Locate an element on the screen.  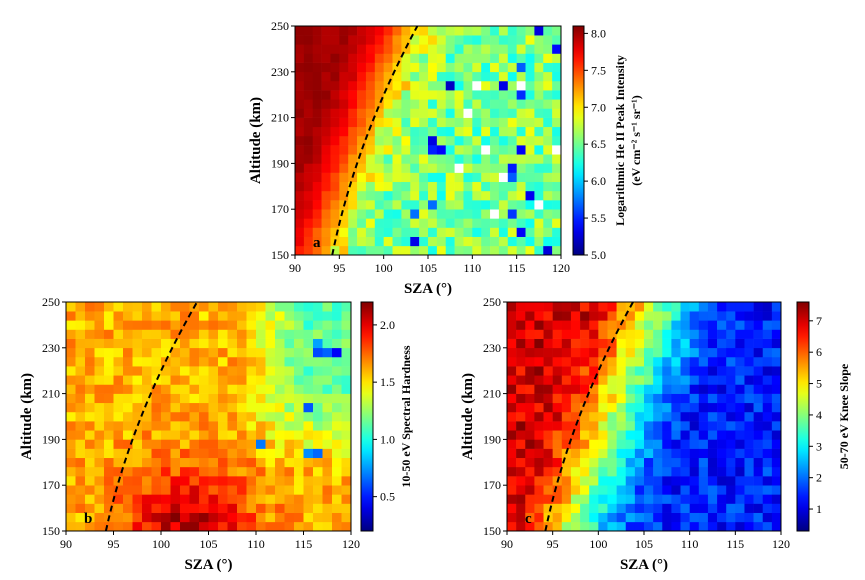
x-tick-label: 120 is located at coordinates (561, 268).